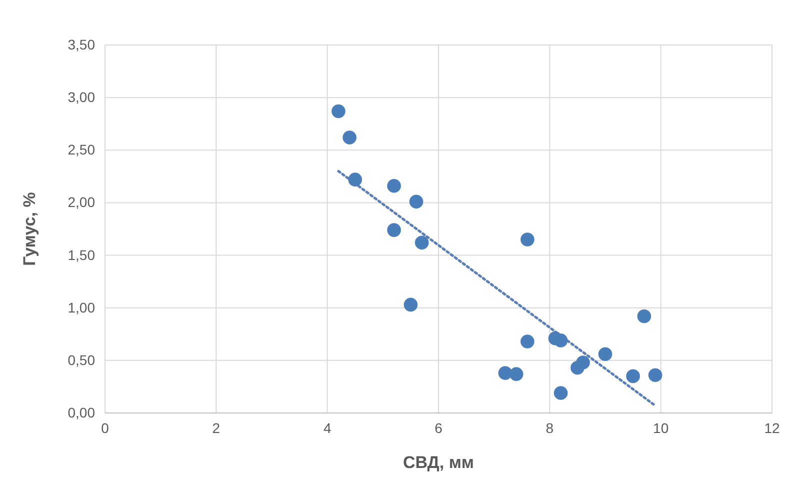  Describe the element at coordinates (438, 428) in the screenshot. I see `x-tick-label: 6` at that location.